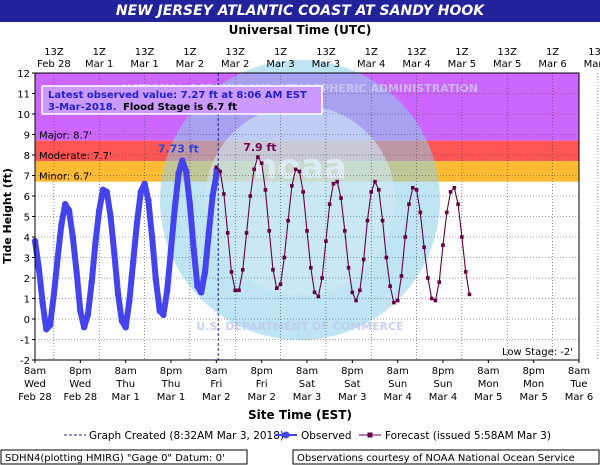 Image resolution: width=600 pixels, height=465 pixels. I want to click on info-box, so click(182, 100).